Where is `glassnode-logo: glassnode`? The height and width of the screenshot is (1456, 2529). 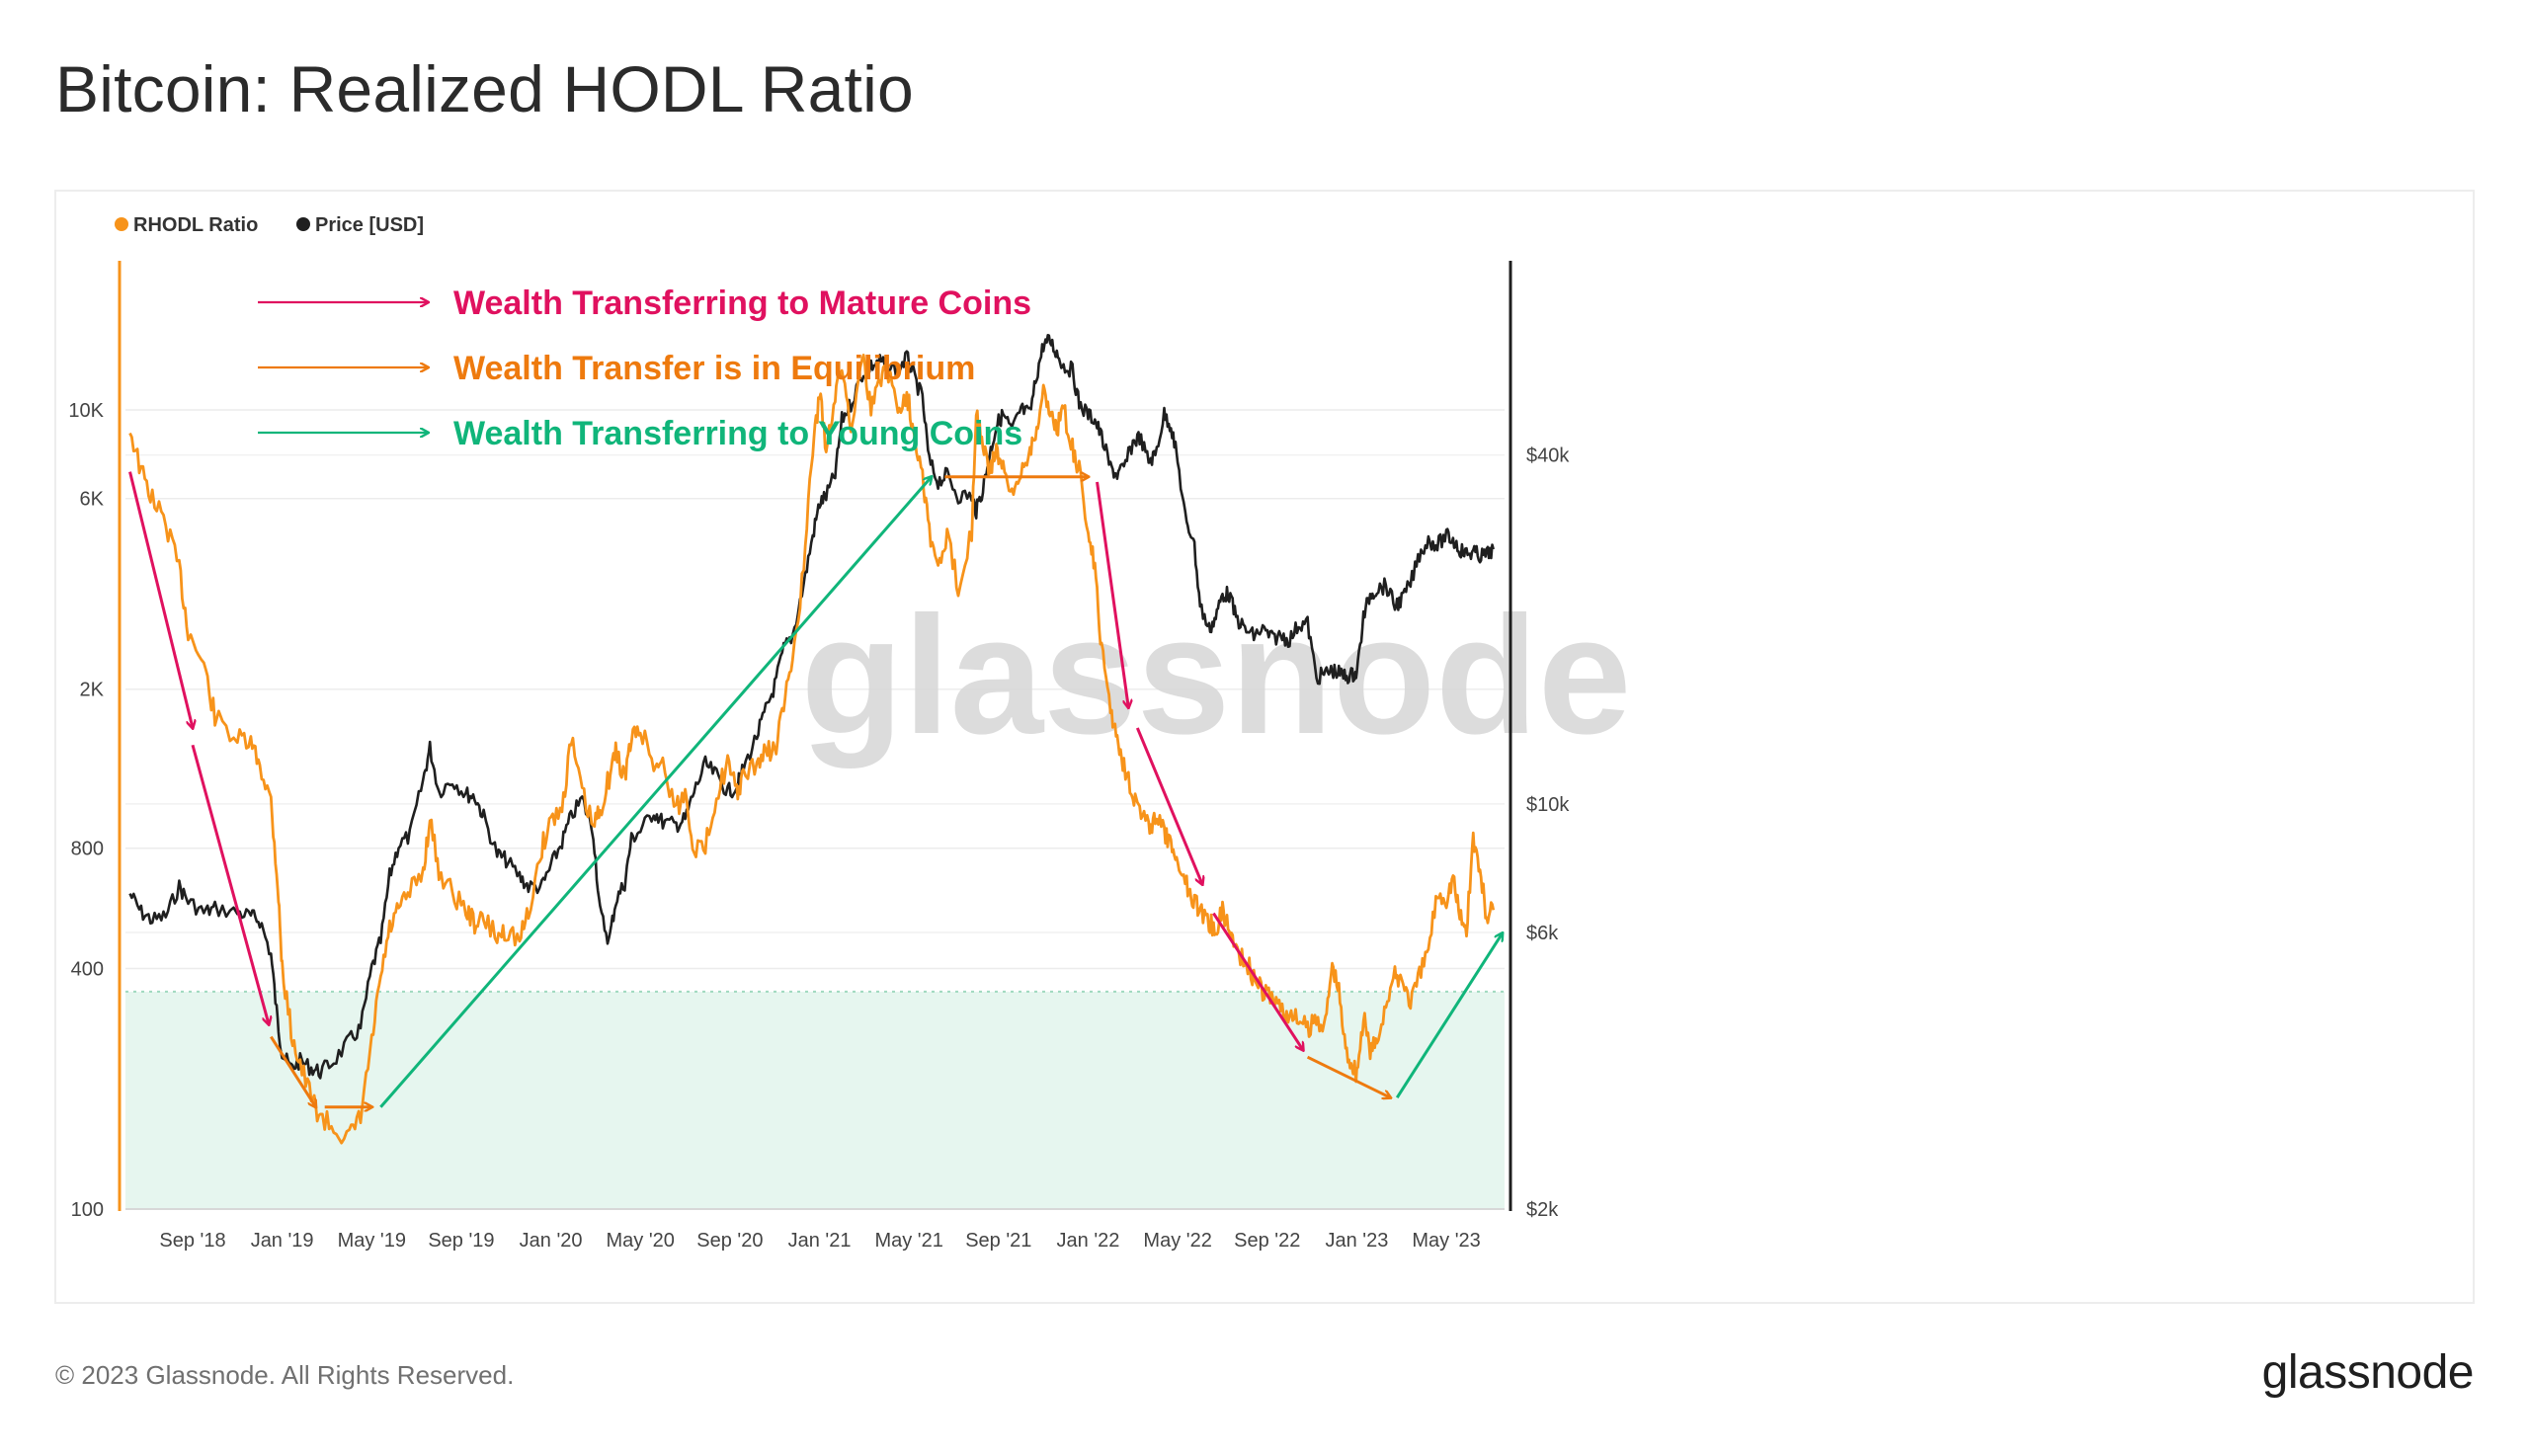 glassnode-logo: glassnode is located at coordinates (2368, 1372).